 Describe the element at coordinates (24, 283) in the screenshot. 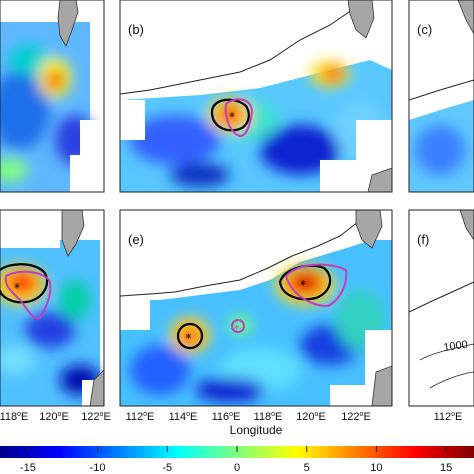

I see `panel-d-black-contour` at that location.